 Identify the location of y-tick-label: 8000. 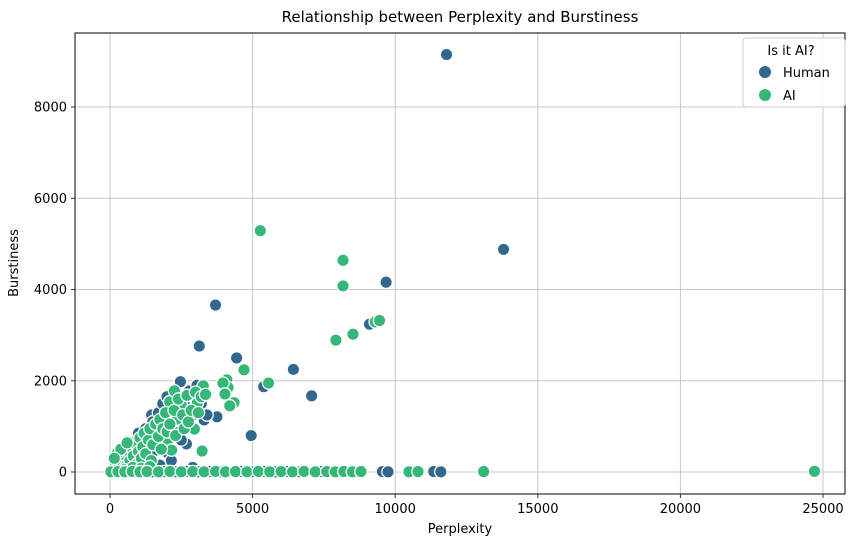
(50, 108).